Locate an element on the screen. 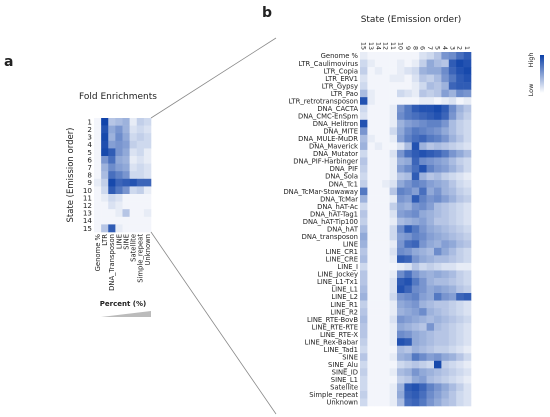 The width and height of the screenshot is (550, 417). state-cell-r33-c10 is located at coordinates (430, 297).